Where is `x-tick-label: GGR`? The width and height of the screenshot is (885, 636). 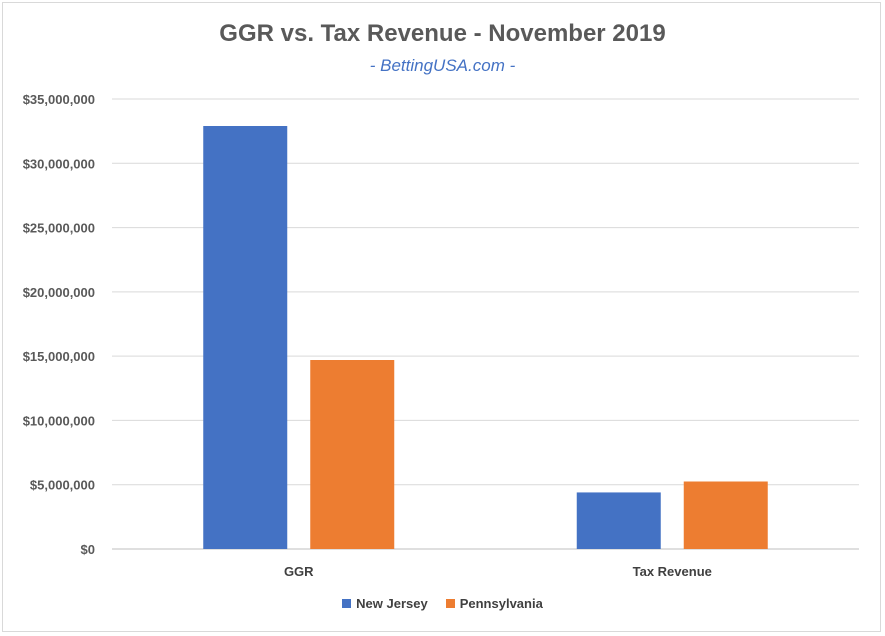 x-tick-label: GGR is located at coordinates (299, 571).